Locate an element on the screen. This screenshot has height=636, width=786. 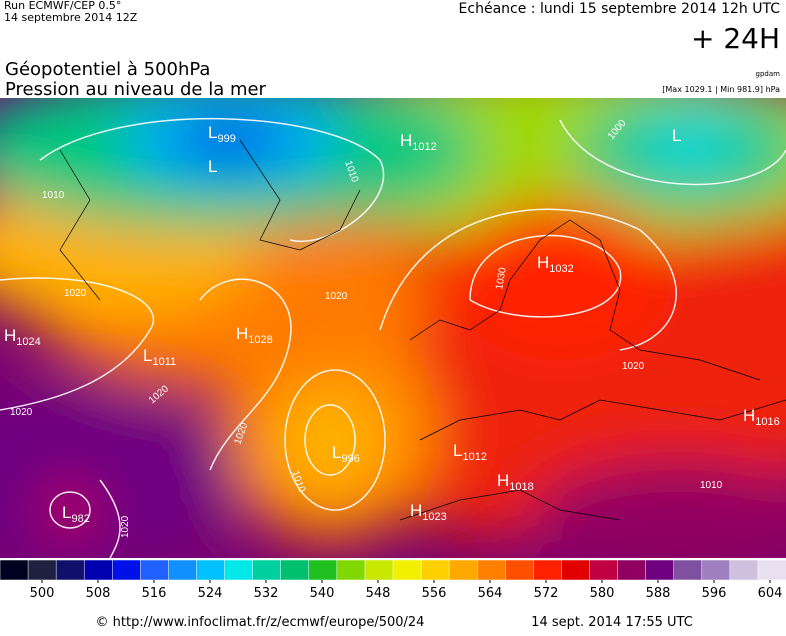
pressure-center: H1028 is located at coordinates (254, 335).